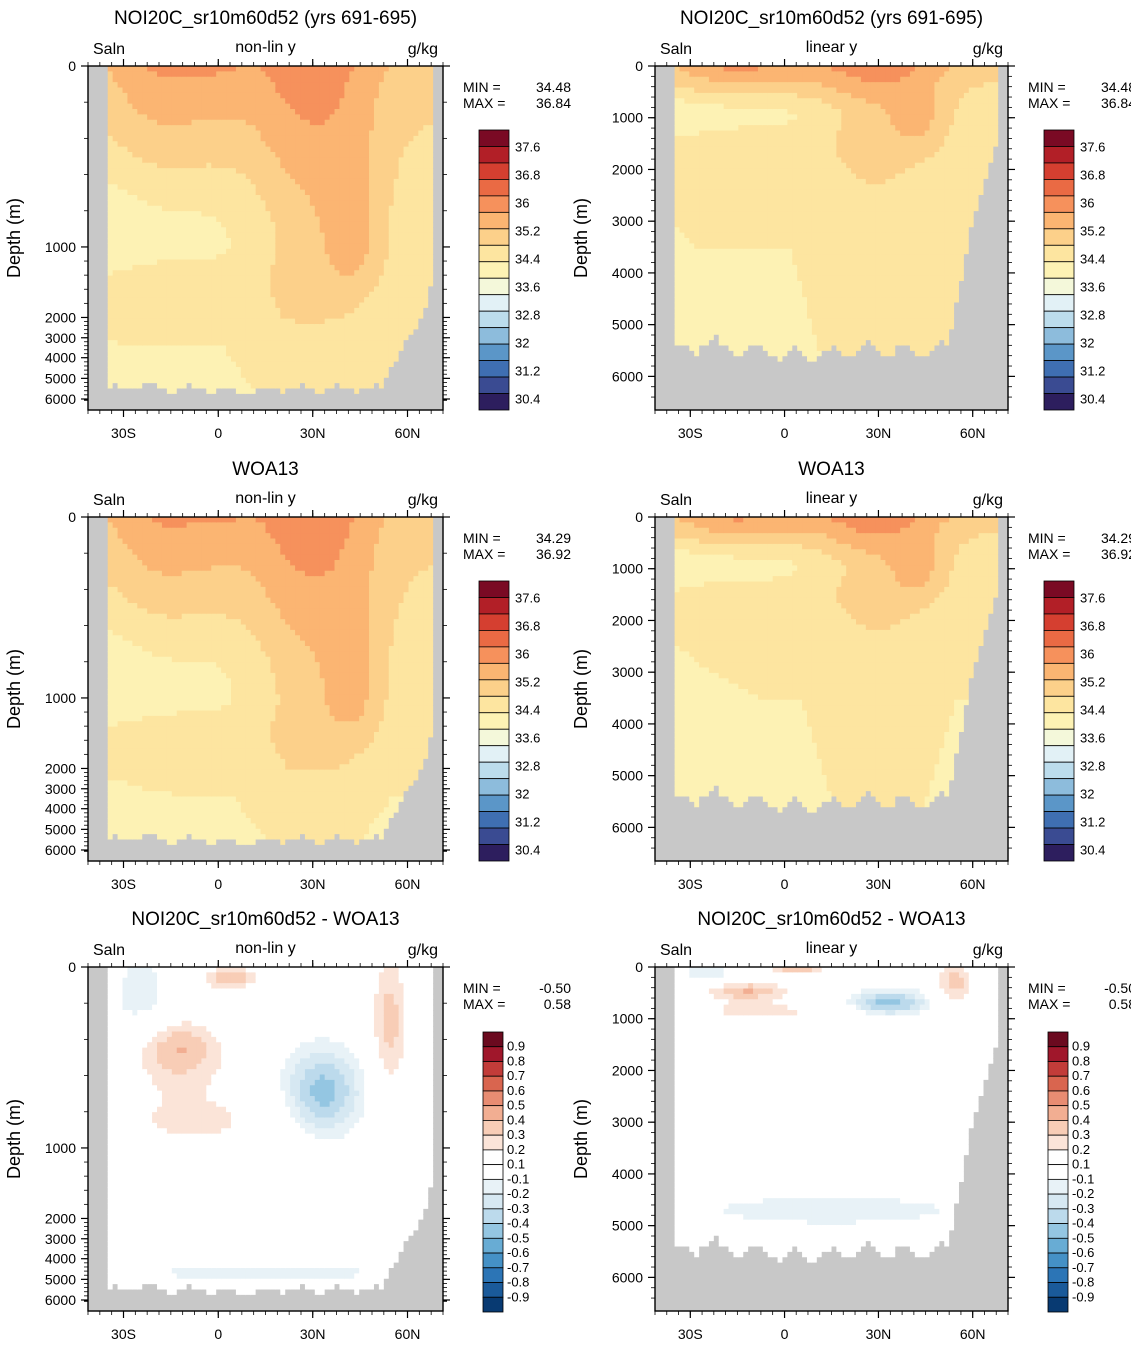 The image size is (1131, 1354). I want to click on max-value: 36.84, so click(553, 103).